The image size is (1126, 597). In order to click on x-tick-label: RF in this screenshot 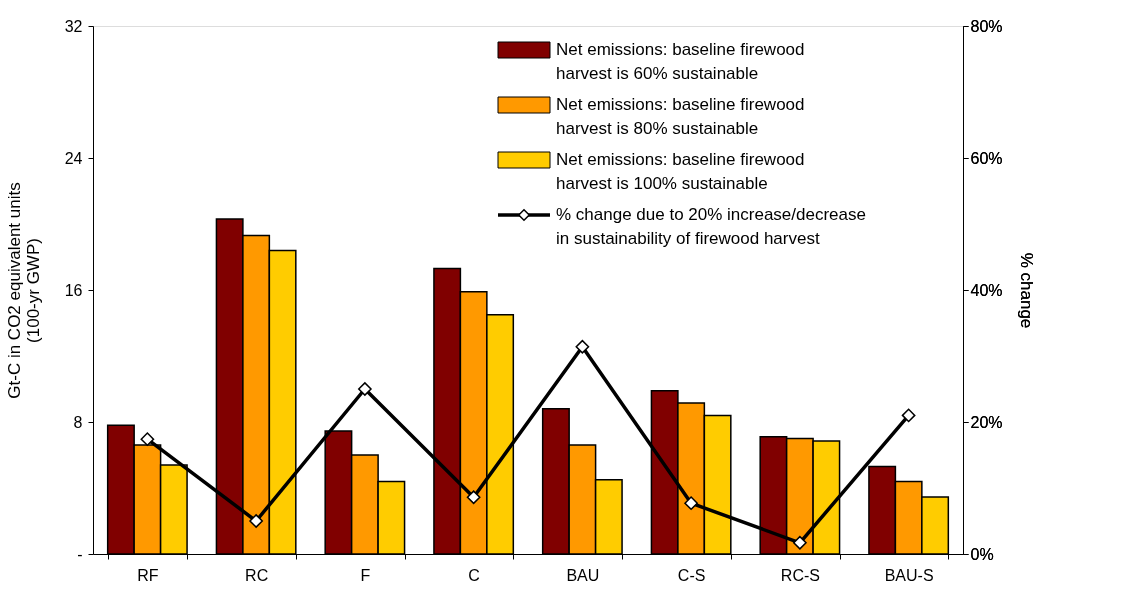, I will do `click(148, 575)`.